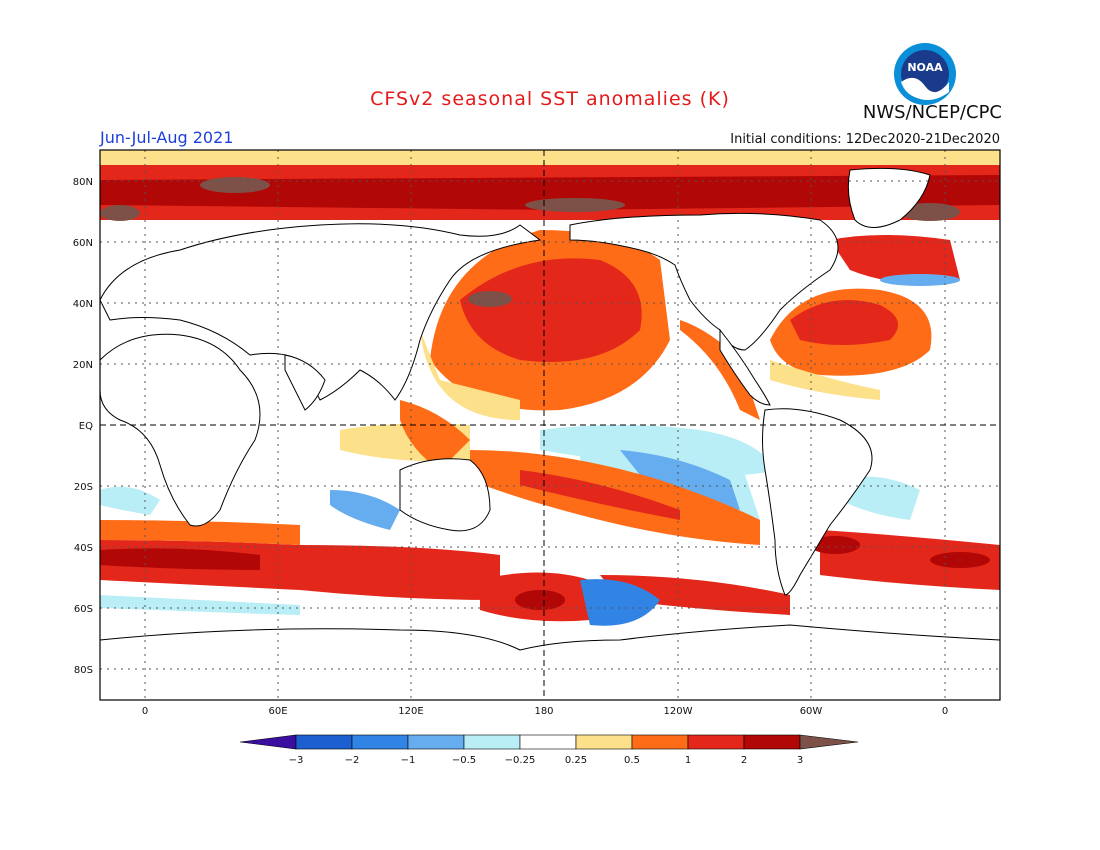 The width and height of the screenshot is (1100, 850). What do you see at coordinates (268, 742) in the screenshot?
I see `colorbar-arrow-low` at bounding box center [268, 742].